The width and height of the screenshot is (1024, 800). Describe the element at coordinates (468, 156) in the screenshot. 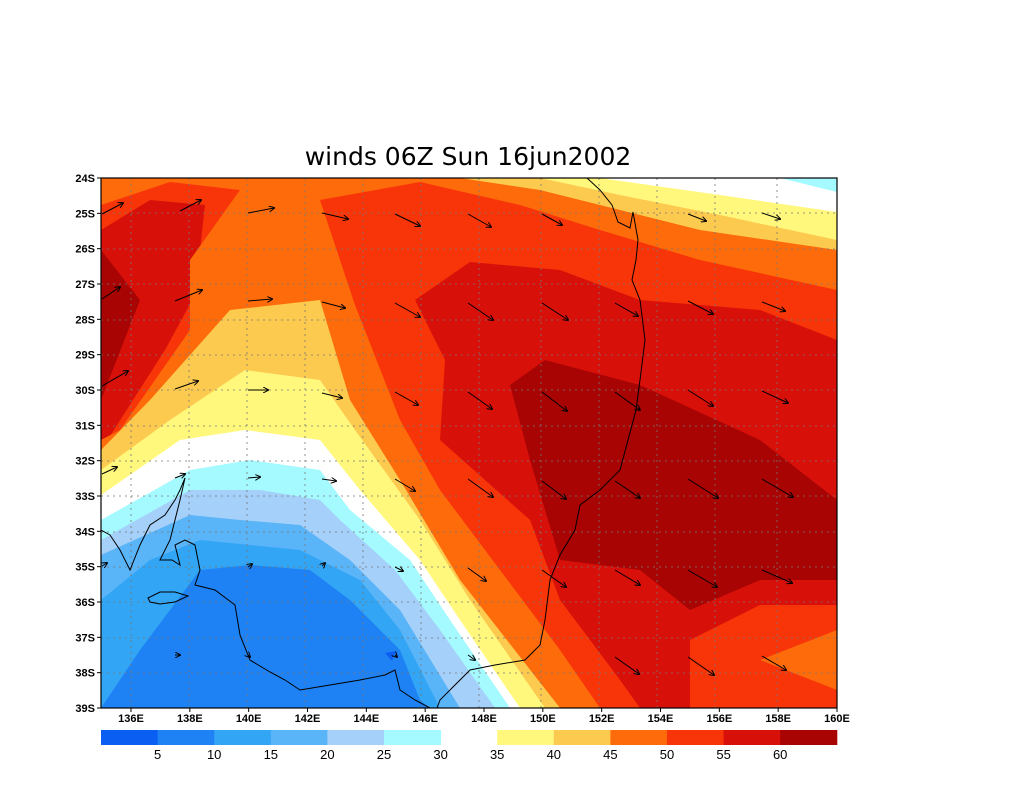

I see `map-title: winds 06Z Sun 16jun2002` at that location.